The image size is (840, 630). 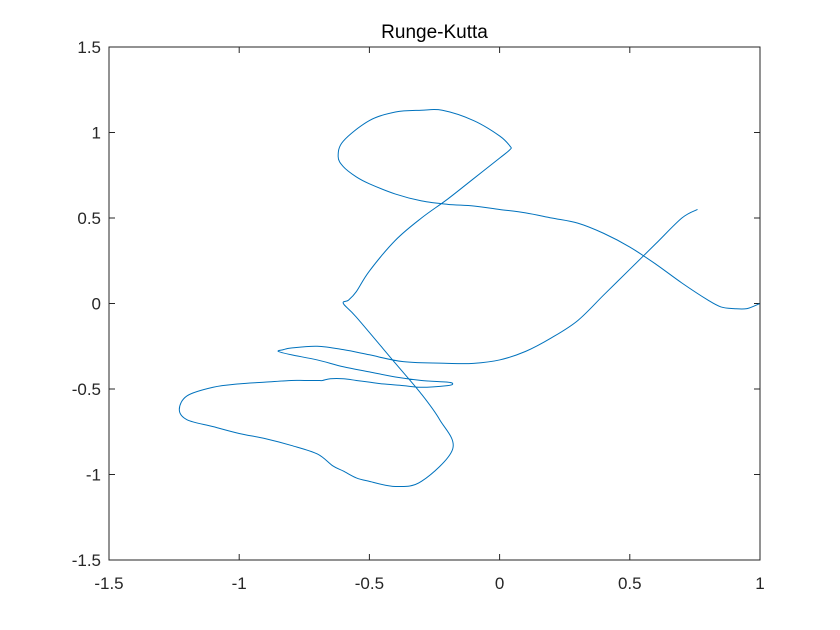 I want to click on x-tick-label: 1, so click(x=759, y=583).